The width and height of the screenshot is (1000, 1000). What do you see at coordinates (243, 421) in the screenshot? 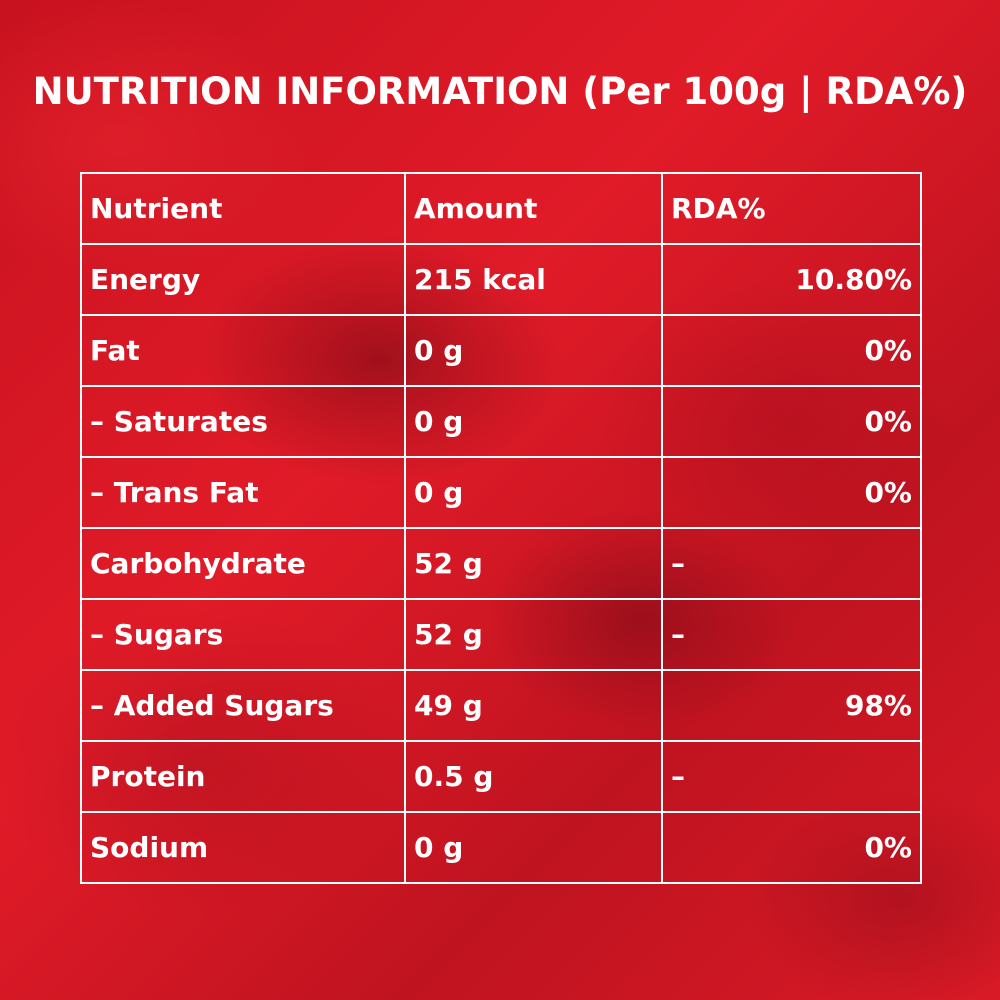
I see `nutrient-cell: – Saturates` at bounding box center [243, 421].